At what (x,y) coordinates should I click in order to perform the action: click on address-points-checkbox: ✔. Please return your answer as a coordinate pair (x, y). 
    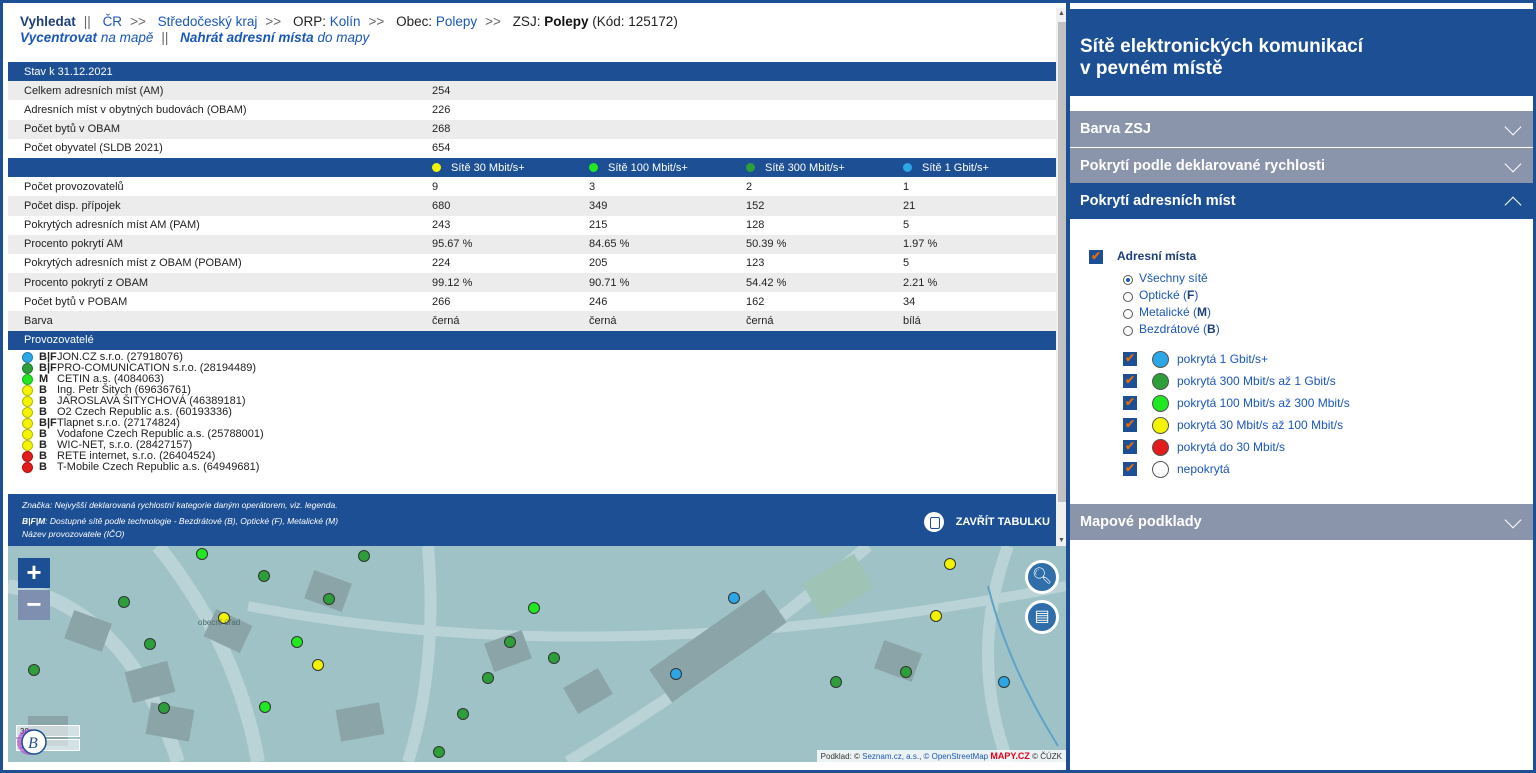
    Looking at the image, I should click on (1096, 256).